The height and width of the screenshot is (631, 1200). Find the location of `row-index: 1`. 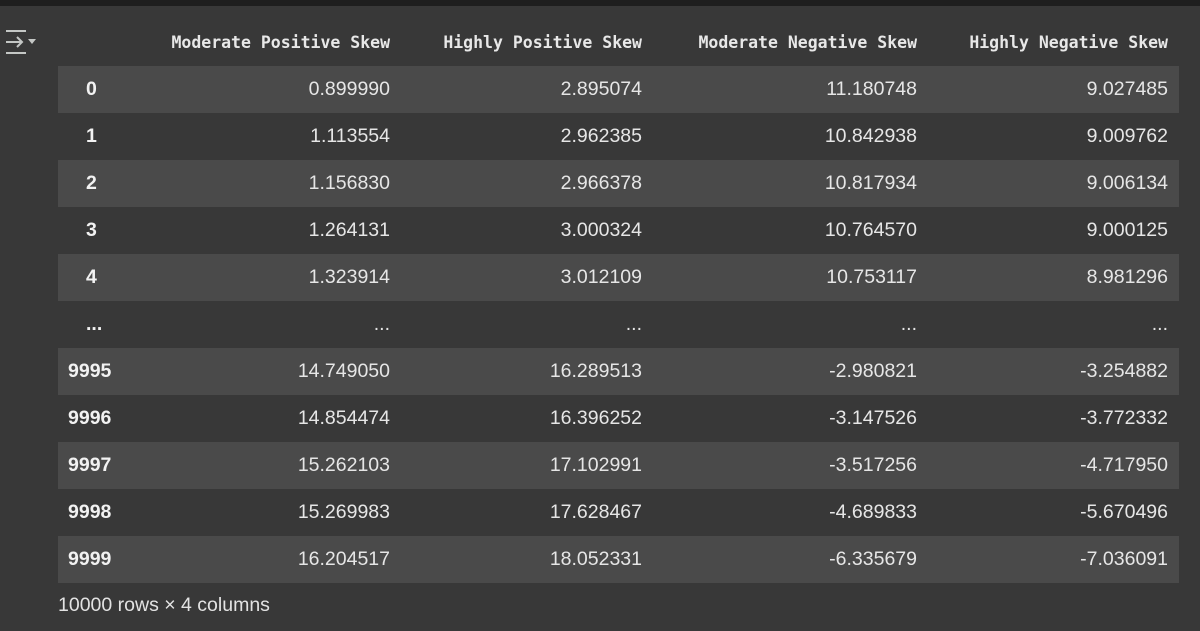

row-index: 1 is located at coordinates (93, 136).